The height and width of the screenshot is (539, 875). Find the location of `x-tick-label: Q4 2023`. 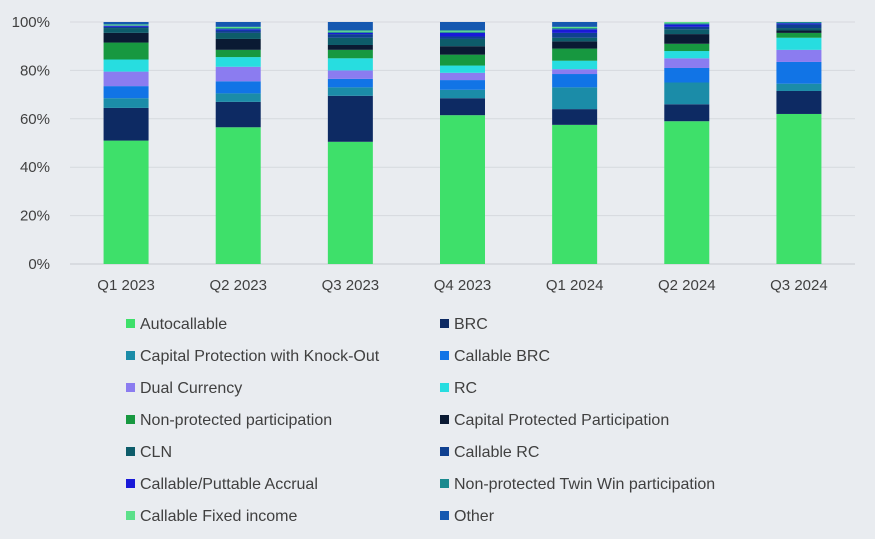

x-tick-label: Q4 2023 is located at coordinates (463, 285).